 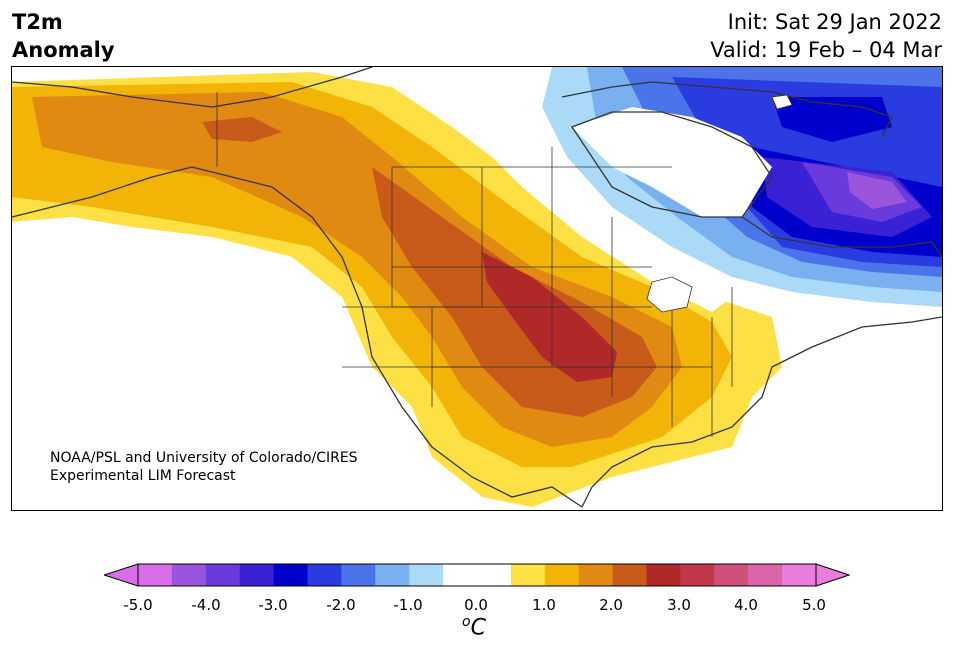 I want to click on tick-label: -2.0, so click(x=341, y=605).